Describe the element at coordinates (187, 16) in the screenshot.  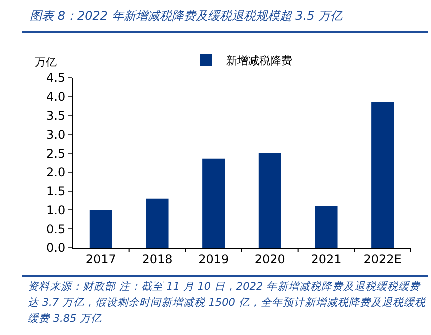
I see `chart-title: 图表 8：2022 年新增减税降费及缓税退税规模超 3.5 万亿` at that location.